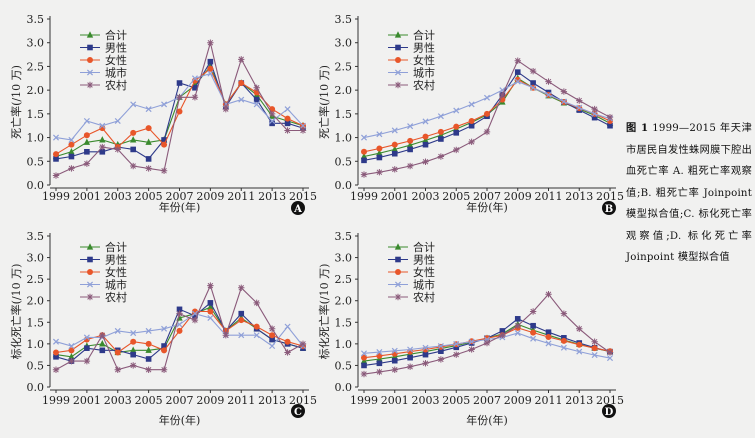 This screenshot has height=438, width=755. What do you see at coordinates (298, 412) in the screenshot?
I see `panel-label: C` at bounding box center [298, 412].